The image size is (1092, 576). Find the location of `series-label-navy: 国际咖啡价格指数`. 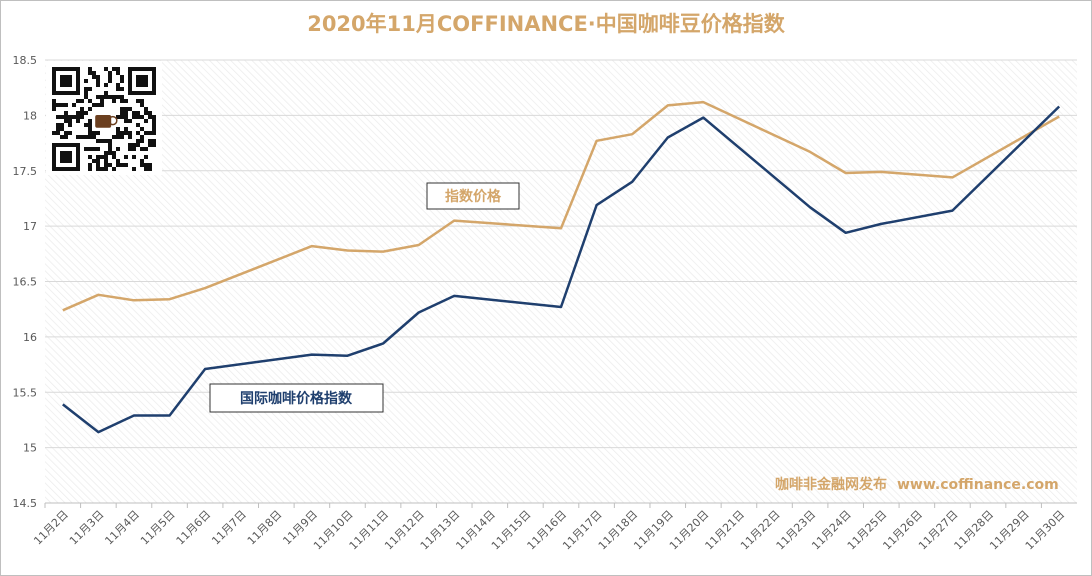

series-label-navy: 国际咖啡价格指数 is located at coordinates (296, 398).